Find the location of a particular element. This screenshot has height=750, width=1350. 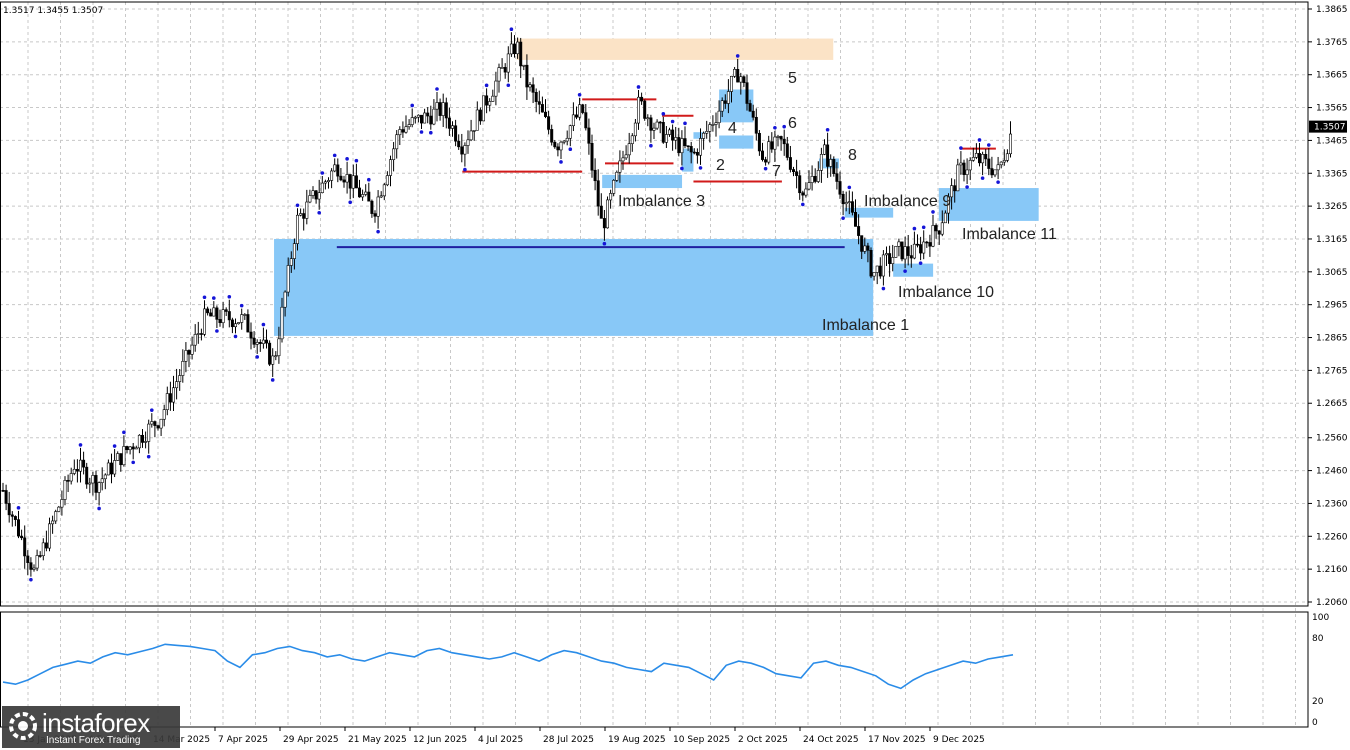

price-tick-label: 1.3565 is located at coordinates (1332, 109).